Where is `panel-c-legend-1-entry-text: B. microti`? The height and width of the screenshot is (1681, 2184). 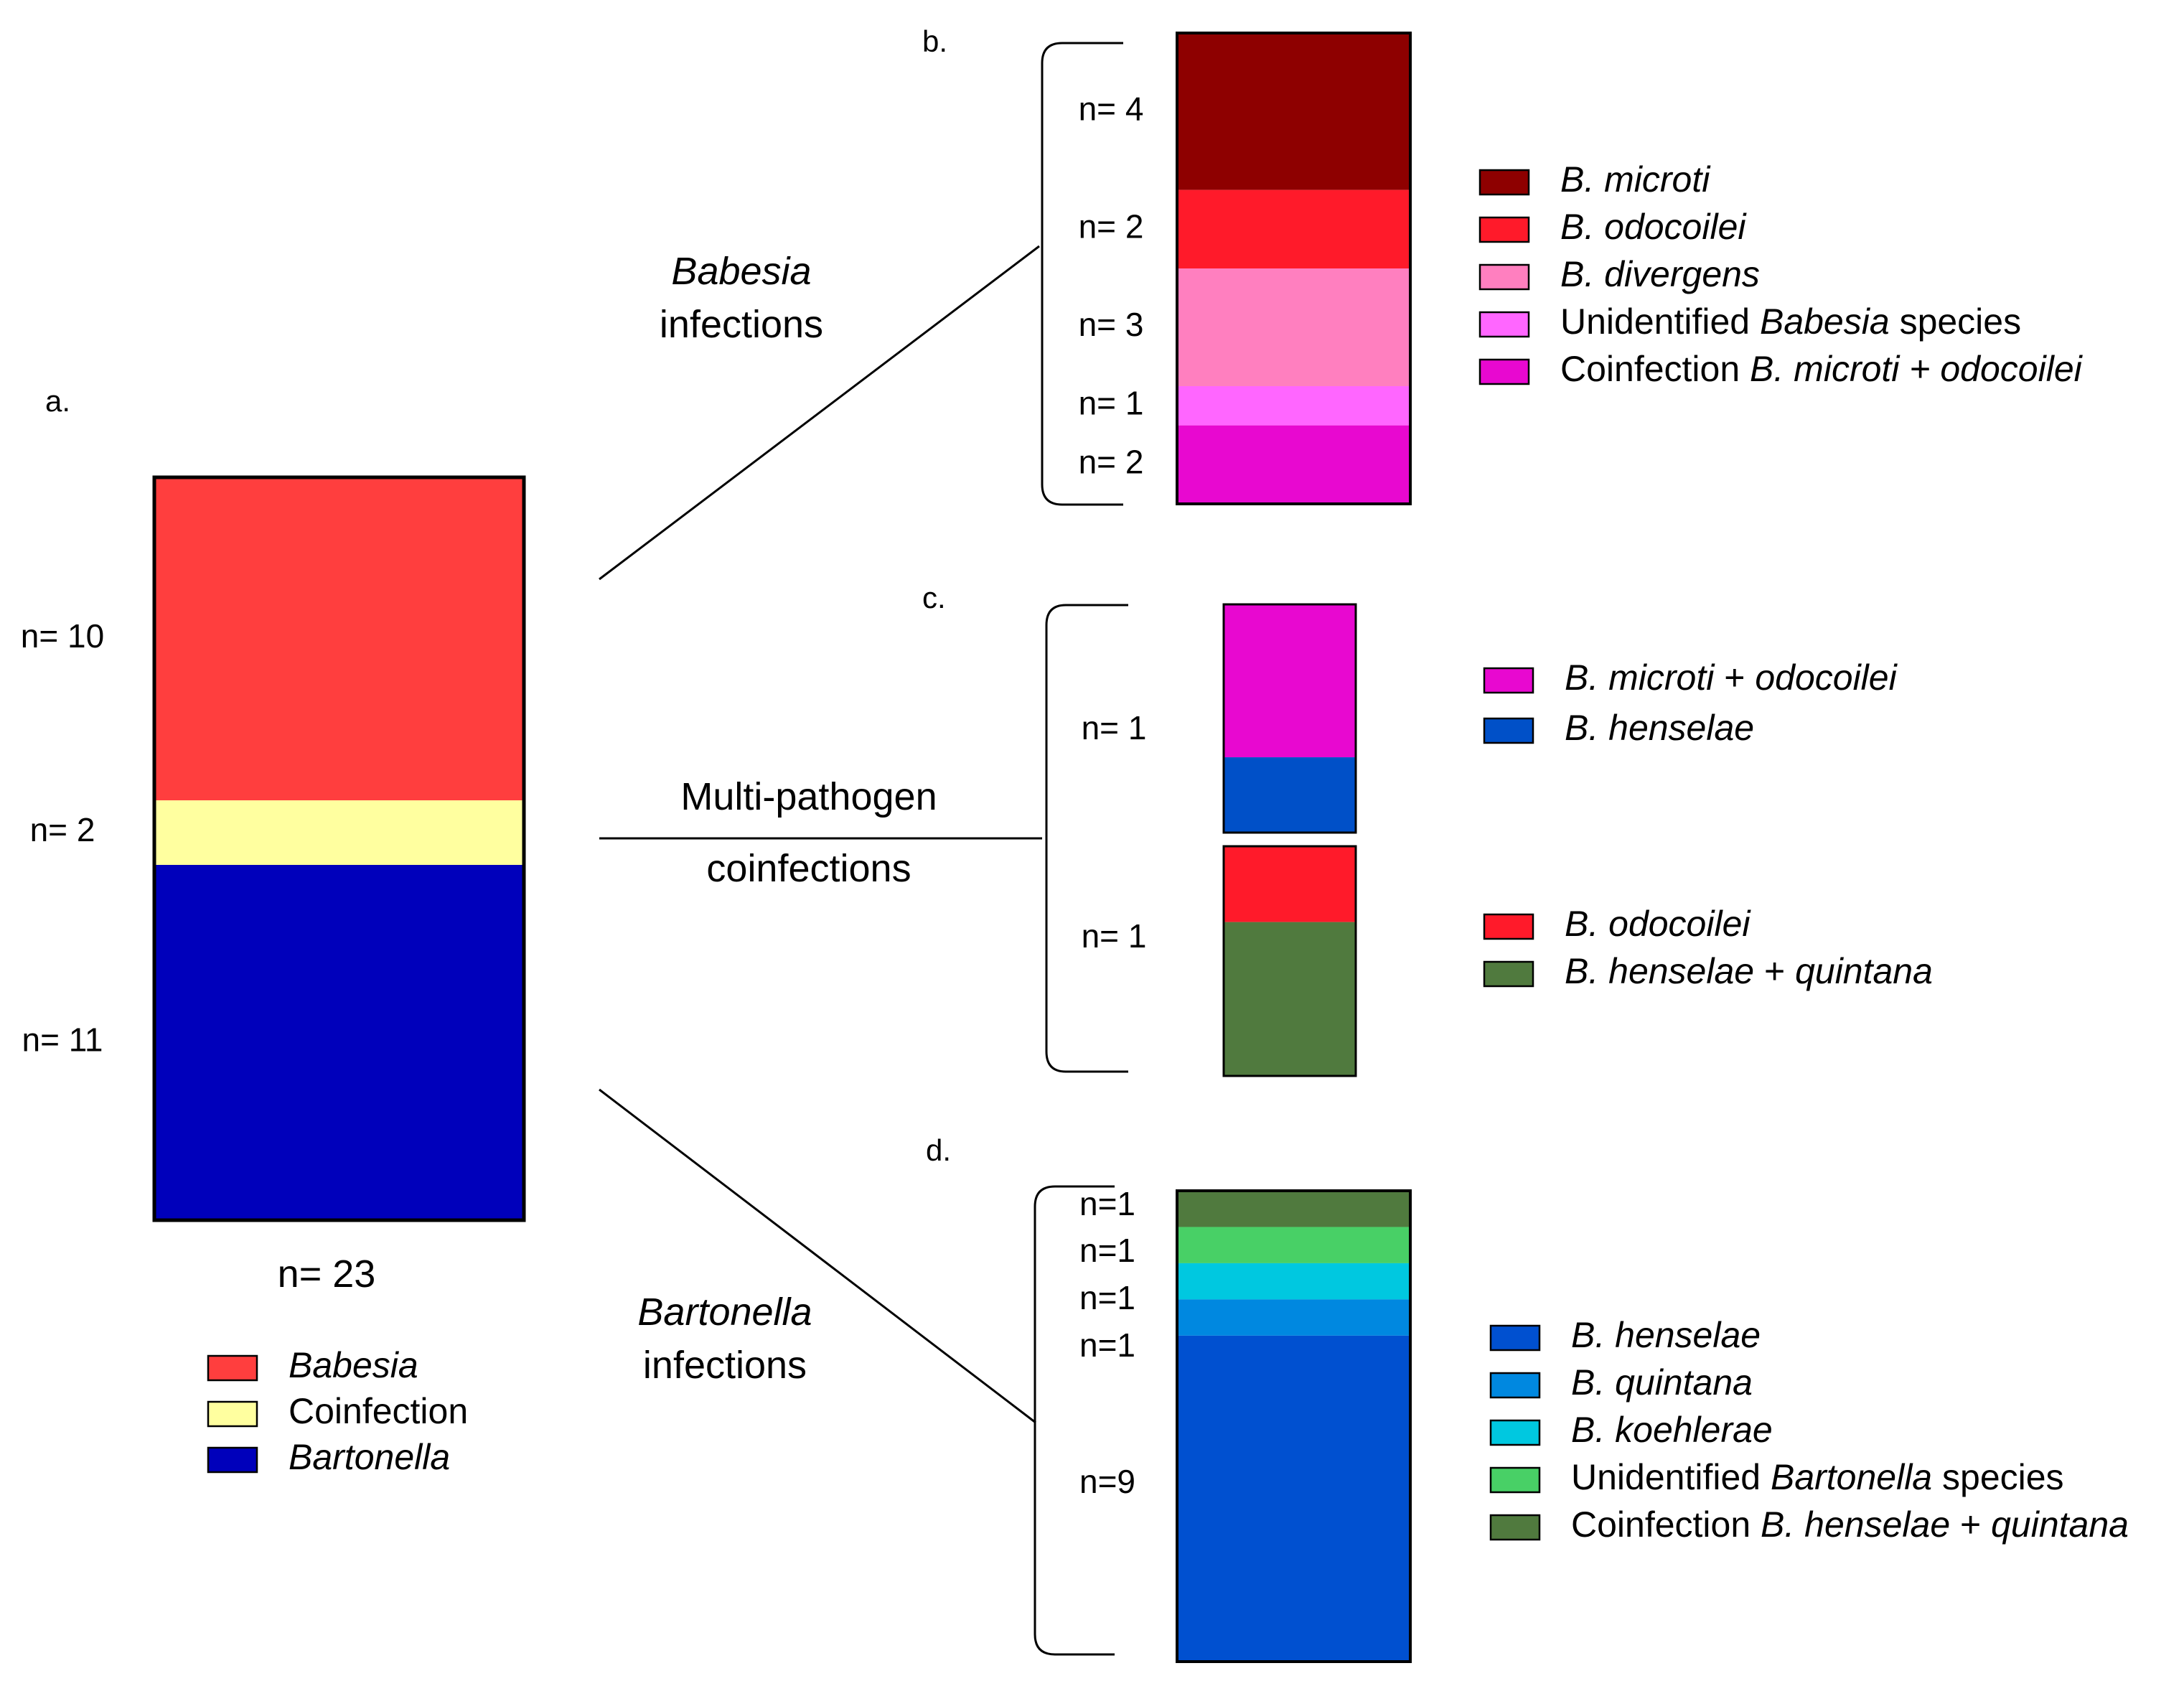 panel-c-legend-1-entry-text: B. microti is located at coordinates (1640, 677).